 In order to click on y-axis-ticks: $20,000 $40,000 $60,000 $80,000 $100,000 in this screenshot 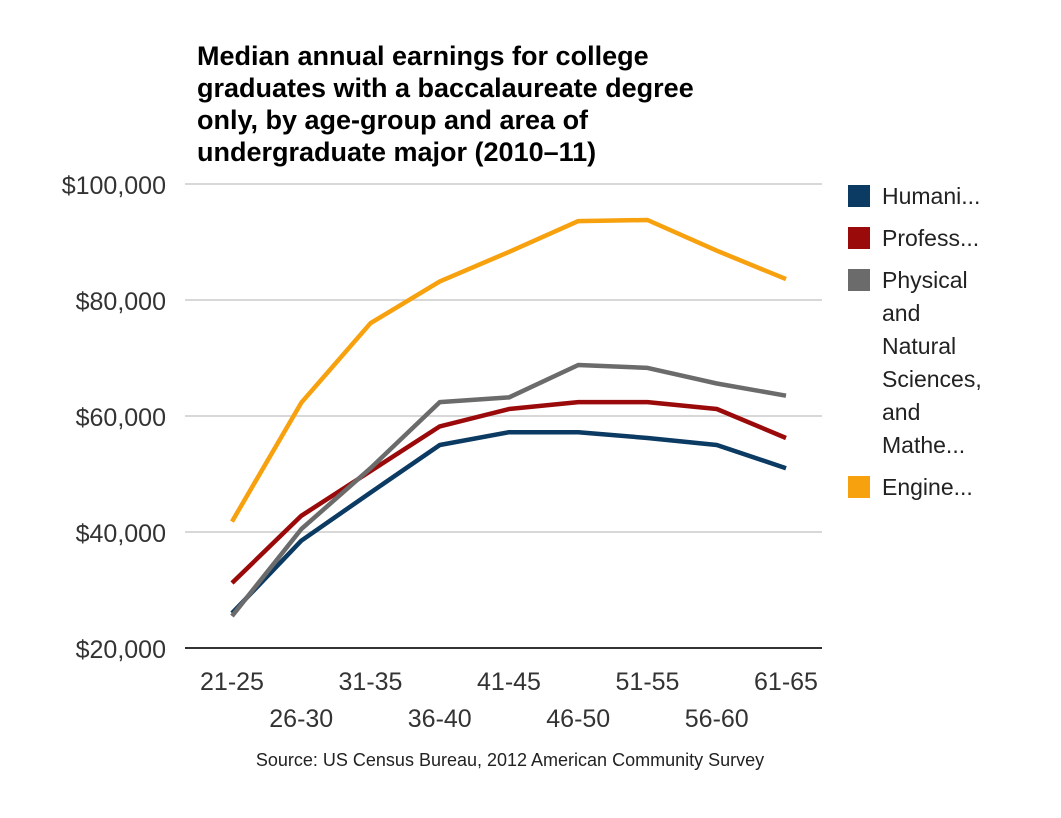, I will do `click(114, 418)`.